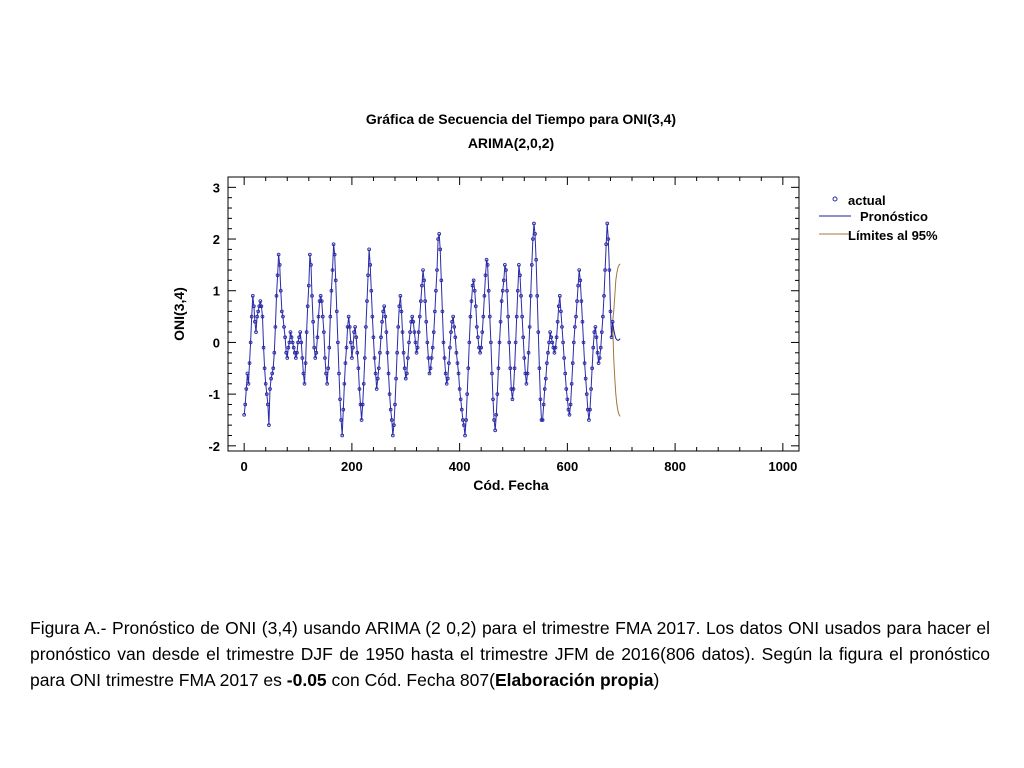  I want to click on x-tick-label: 0, so click(244, 466).